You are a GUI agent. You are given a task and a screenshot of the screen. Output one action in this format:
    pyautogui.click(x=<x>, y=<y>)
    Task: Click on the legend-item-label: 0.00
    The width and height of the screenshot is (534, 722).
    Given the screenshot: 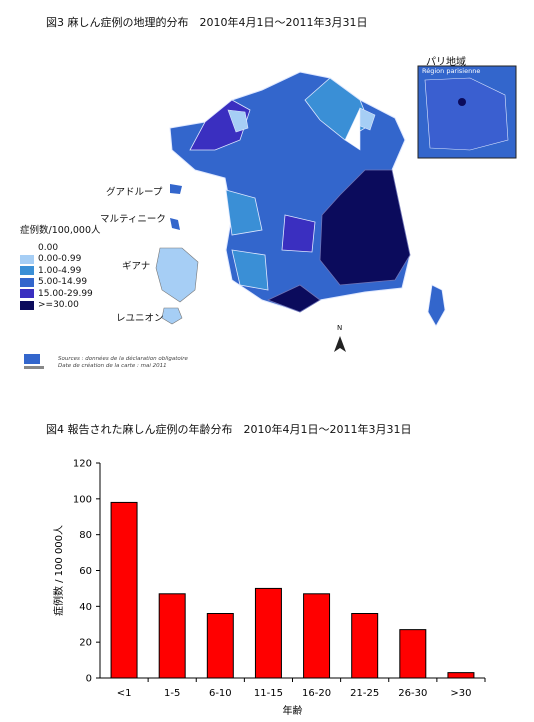 What is the action you would take?
    pyautogui.click(x=48, y=247)
    